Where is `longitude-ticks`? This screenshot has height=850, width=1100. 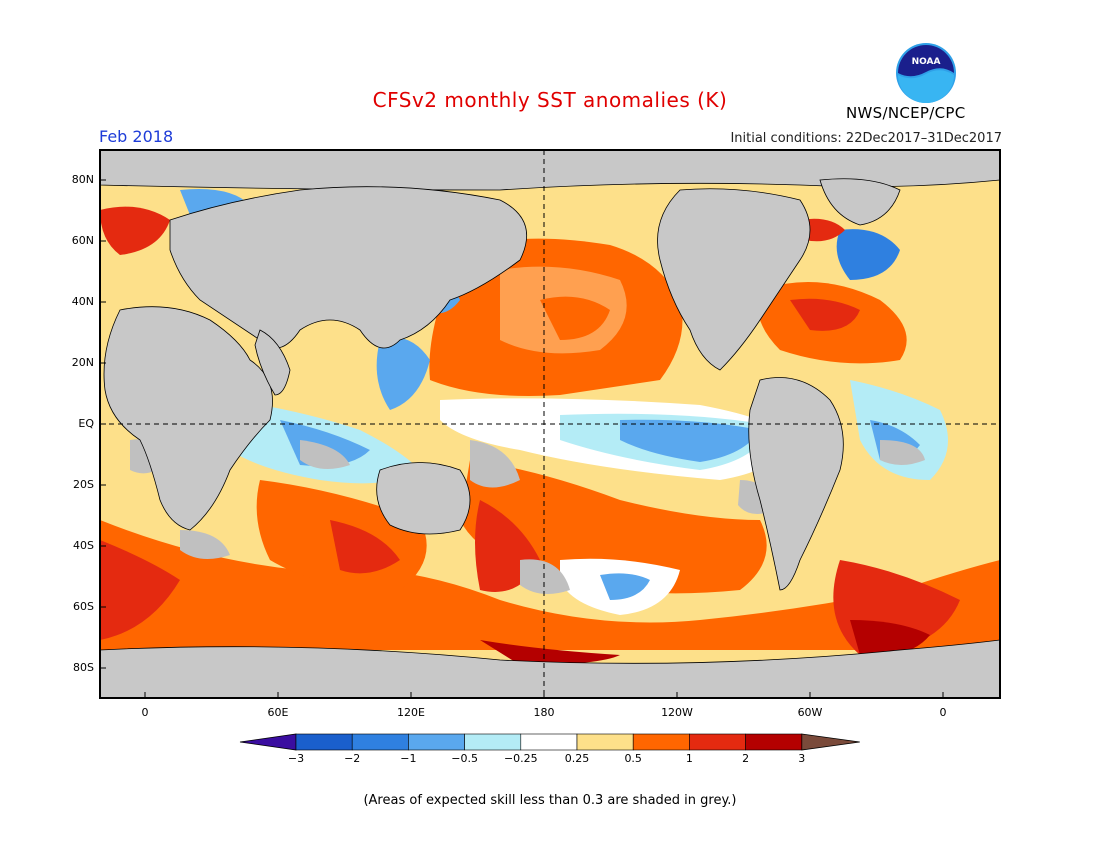 longitude-ticks is located at coordinates (544, 695).